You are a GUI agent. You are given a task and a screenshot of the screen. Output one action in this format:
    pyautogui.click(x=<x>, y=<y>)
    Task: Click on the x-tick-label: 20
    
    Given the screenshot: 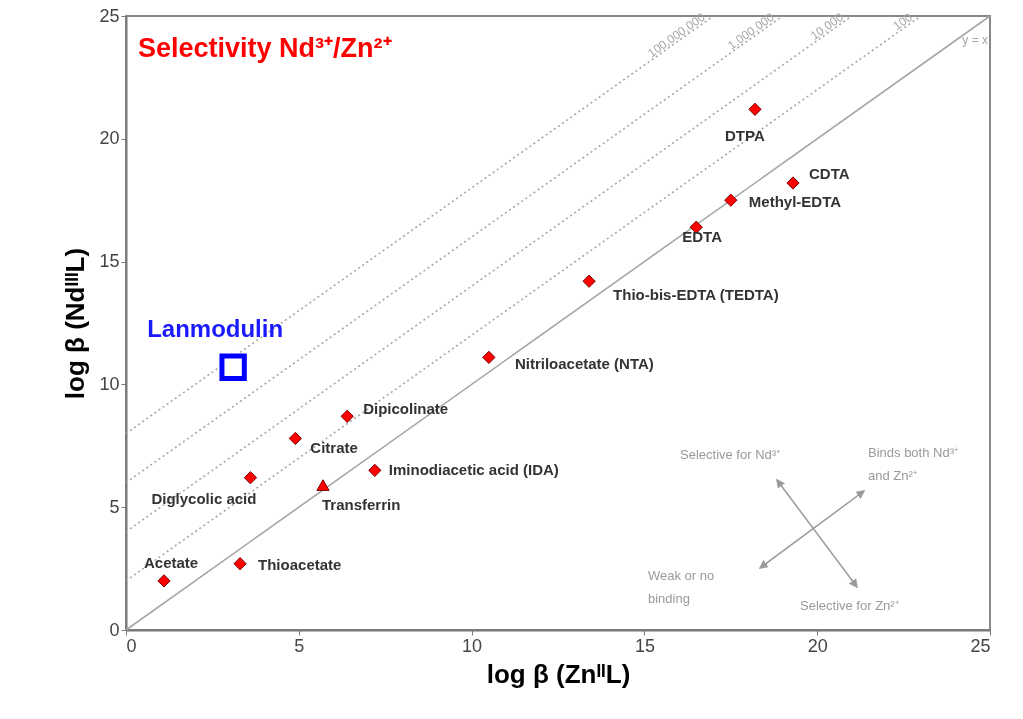 What is the action you would take?
    pyautogui.click(x=817, y=645)
    